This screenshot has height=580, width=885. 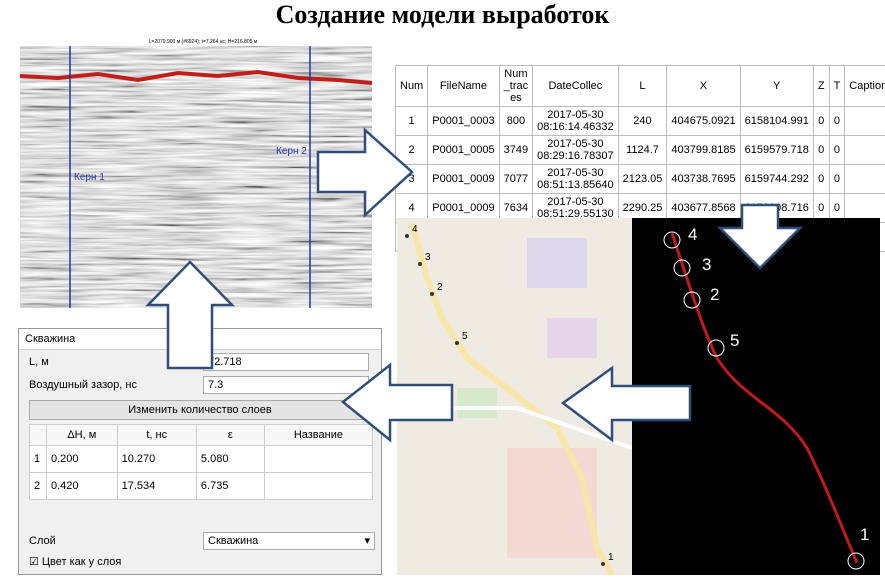 What do you see at coordinates (703, 121) in the screenshot?
I see `cell: 404675.0921` at bounding box center [703, 121].